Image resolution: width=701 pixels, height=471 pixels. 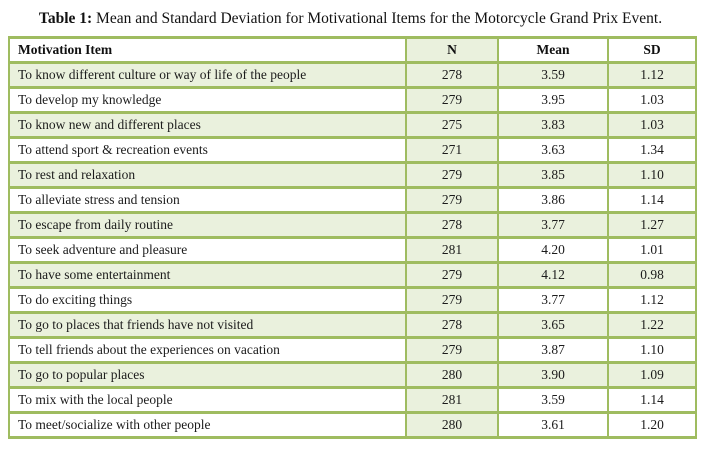 I want to click on header-row: Motivation Item N Mean SD, so click(x=352, y=49).